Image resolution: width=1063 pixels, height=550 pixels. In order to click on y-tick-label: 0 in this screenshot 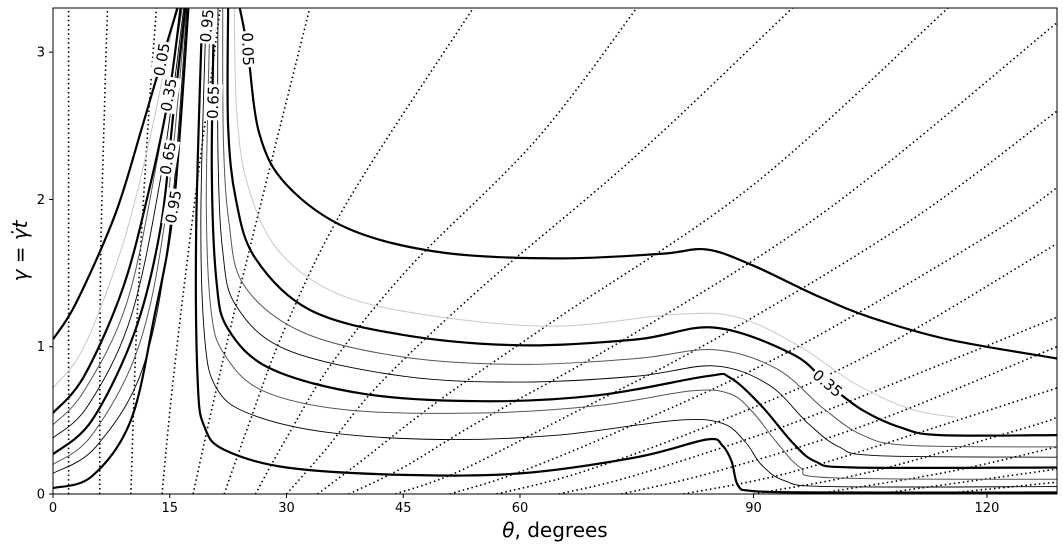, I will do `click(41, 495)`.